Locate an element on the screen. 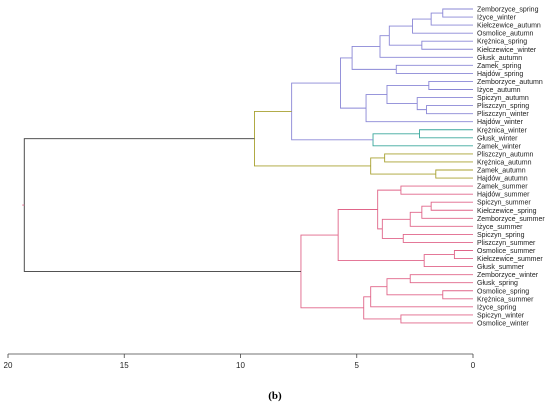 This screenshot has width=550, height=411. leaf-label: Krężnica_summer is located at coordinates (505, 299).